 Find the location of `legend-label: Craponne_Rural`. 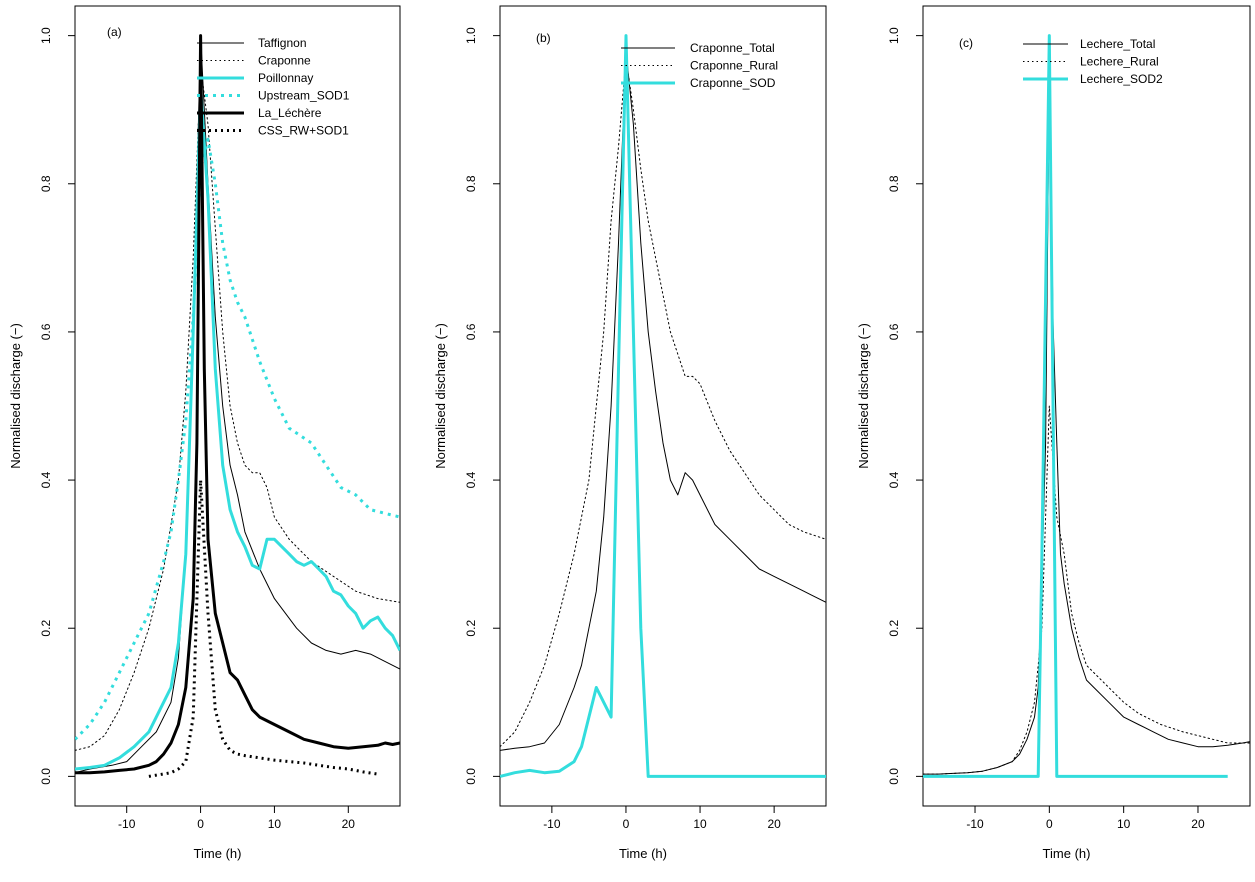

legend-label: Craponne_Rural is located at coordinates (734, 66).